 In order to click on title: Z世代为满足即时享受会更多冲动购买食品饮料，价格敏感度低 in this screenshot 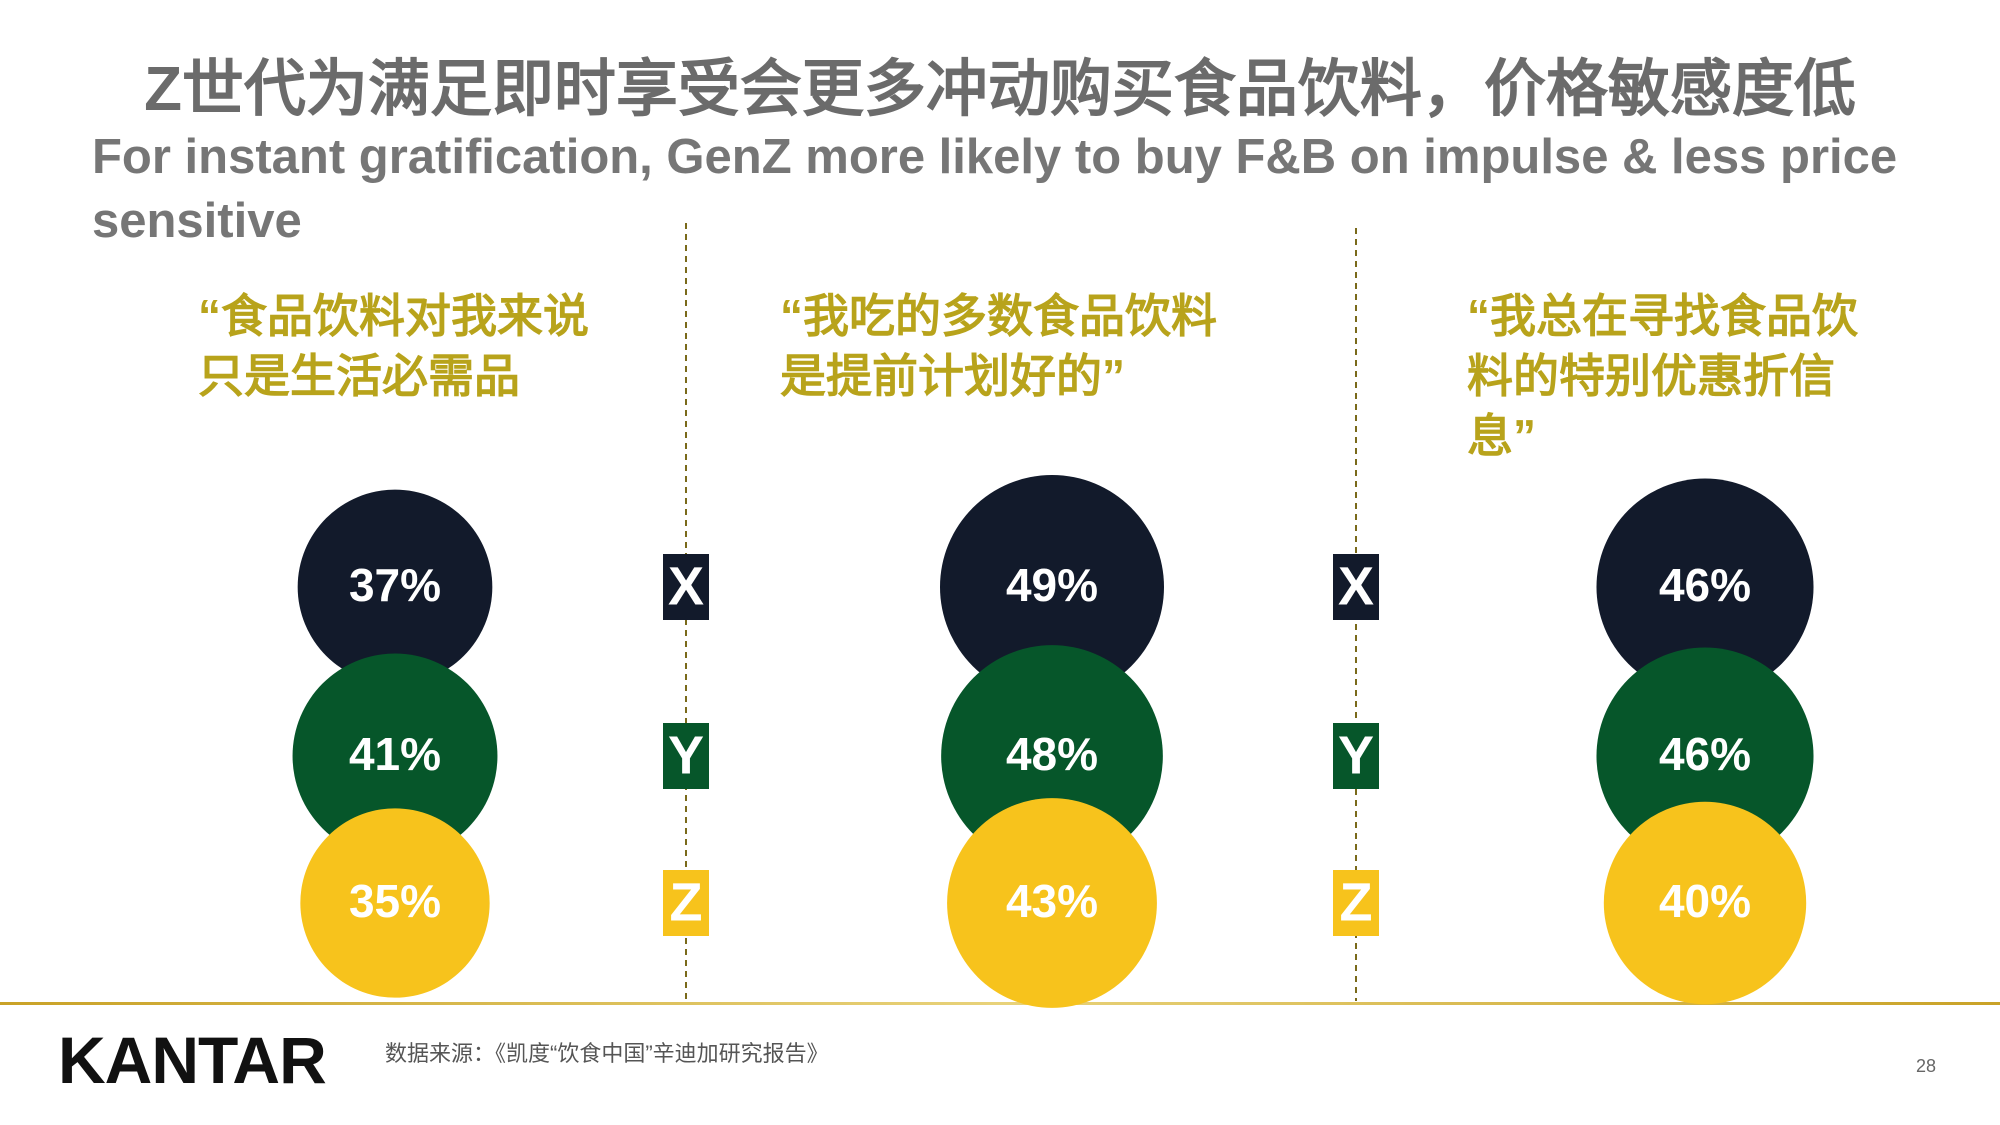, I will do `click(1000, 89)`.